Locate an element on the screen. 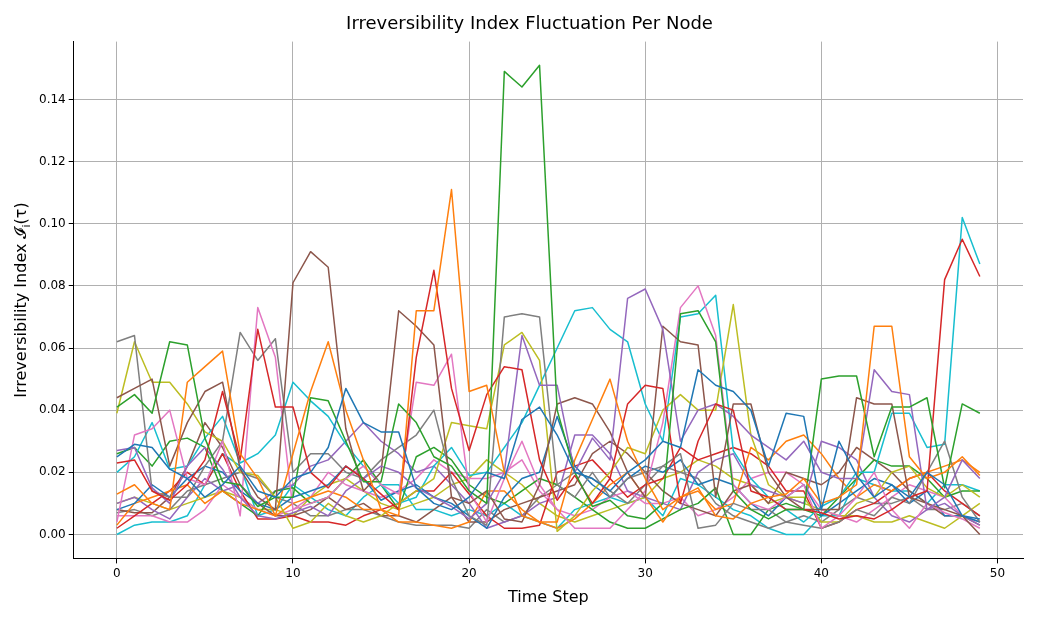 This screenshot has width=1041, height=623. y-tick-label: 0.00 is located at coordinates (52, 533).